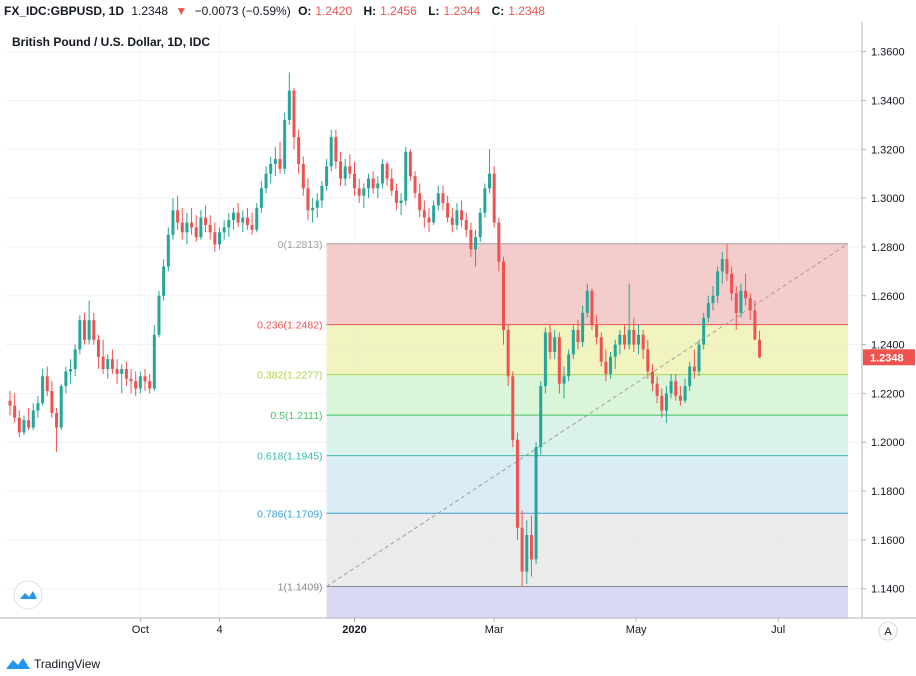 Image resolution: width=916 pixels, height=676 pixels. I want to click on price-tick-label: 1.3000, so click(888, 199).